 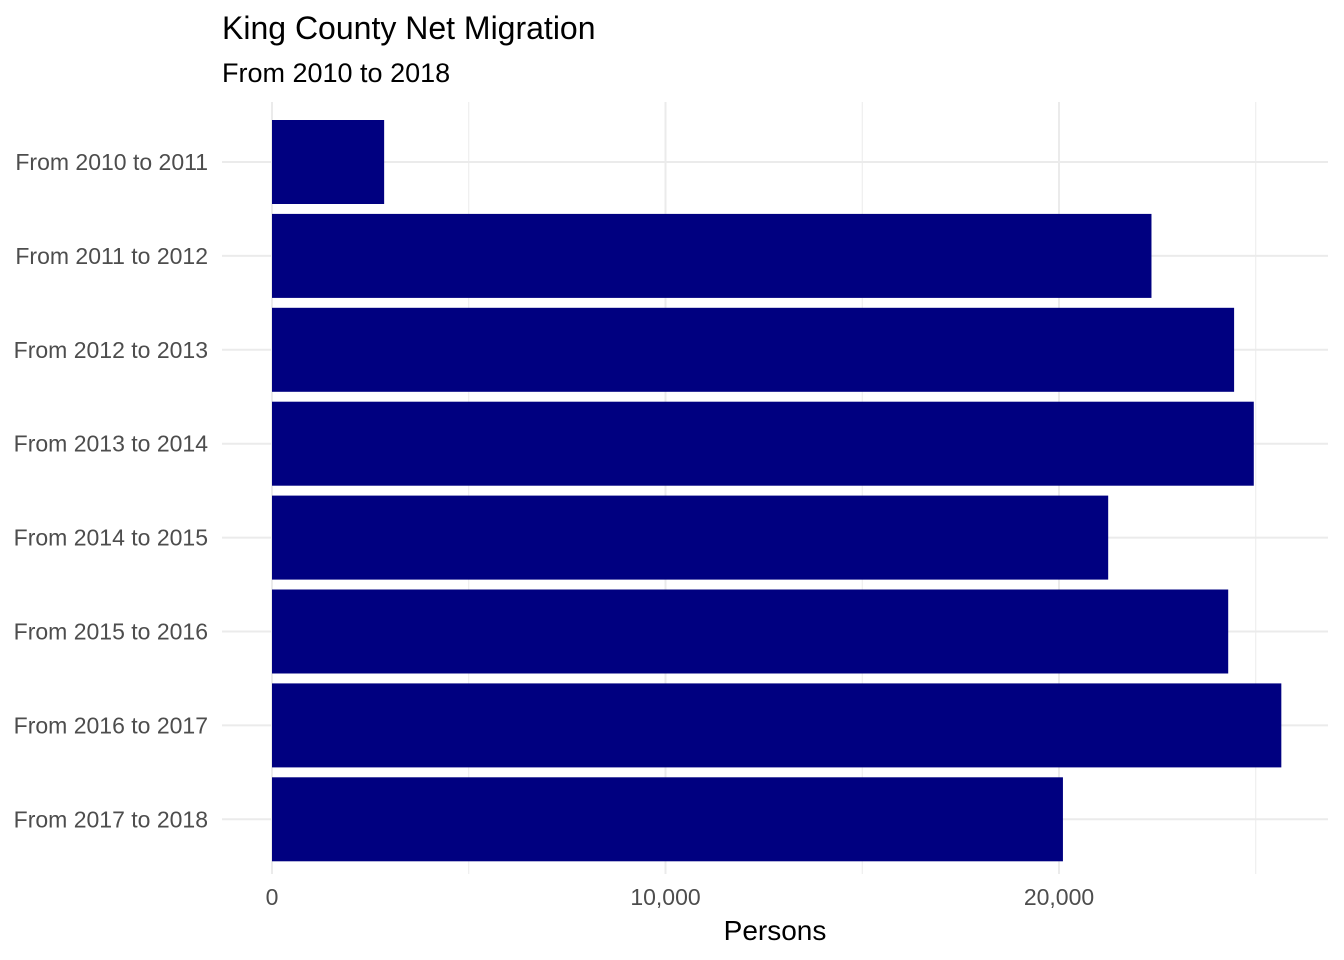 What do you see at coordinates (111, 538) in the screenshot?
I see `y-tick-label: From 2014 to 2015` at bounding box center [111, 538].